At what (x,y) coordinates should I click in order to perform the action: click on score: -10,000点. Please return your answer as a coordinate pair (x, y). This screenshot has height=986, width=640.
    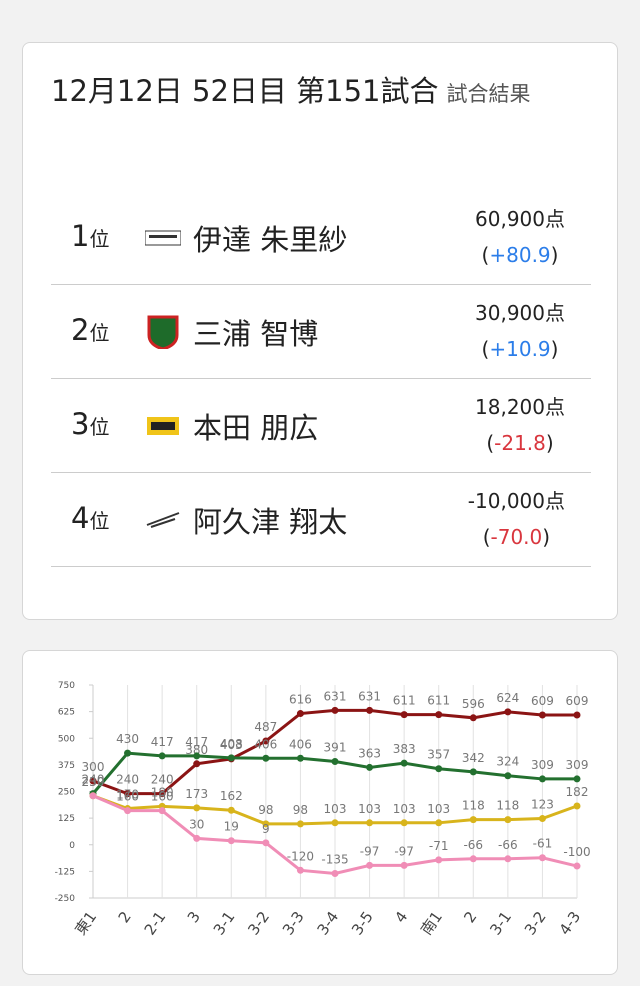
    Looking at the image, I should click on (516, 501).